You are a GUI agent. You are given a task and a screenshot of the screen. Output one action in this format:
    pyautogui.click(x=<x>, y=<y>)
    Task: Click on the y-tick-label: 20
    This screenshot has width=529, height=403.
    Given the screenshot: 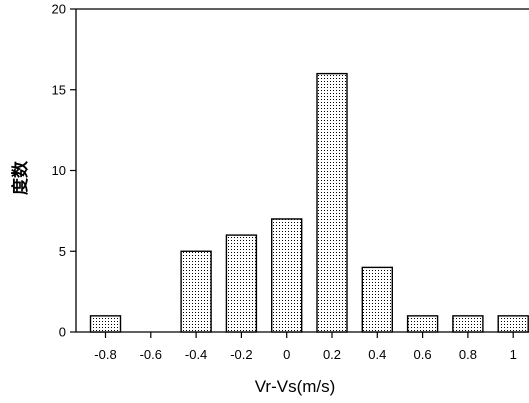 What is the action you would take?
    pyautogui.click(x=59, y=9)
    